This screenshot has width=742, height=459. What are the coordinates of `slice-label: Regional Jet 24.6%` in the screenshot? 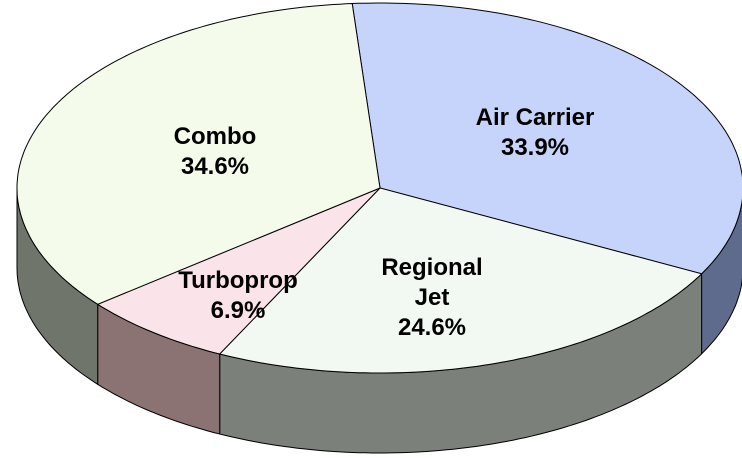 It's located at (432, 298).